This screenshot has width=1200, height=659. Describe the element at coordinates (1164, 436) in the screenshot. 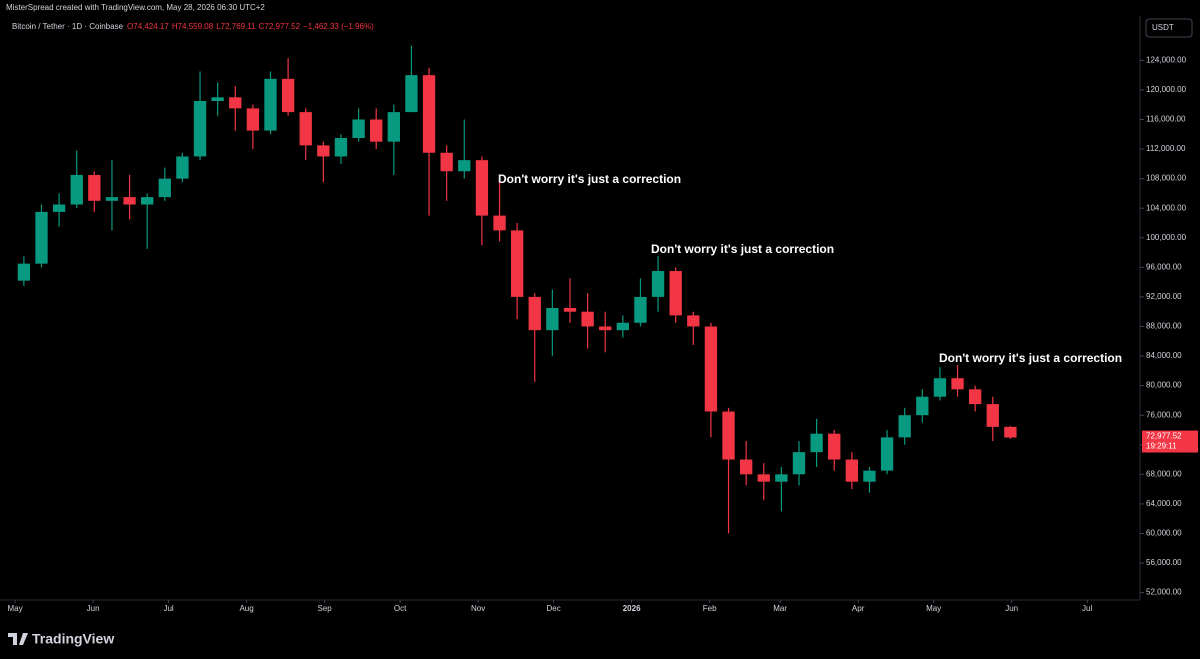

I see `price-tag-label: 72,977.52` at that location.